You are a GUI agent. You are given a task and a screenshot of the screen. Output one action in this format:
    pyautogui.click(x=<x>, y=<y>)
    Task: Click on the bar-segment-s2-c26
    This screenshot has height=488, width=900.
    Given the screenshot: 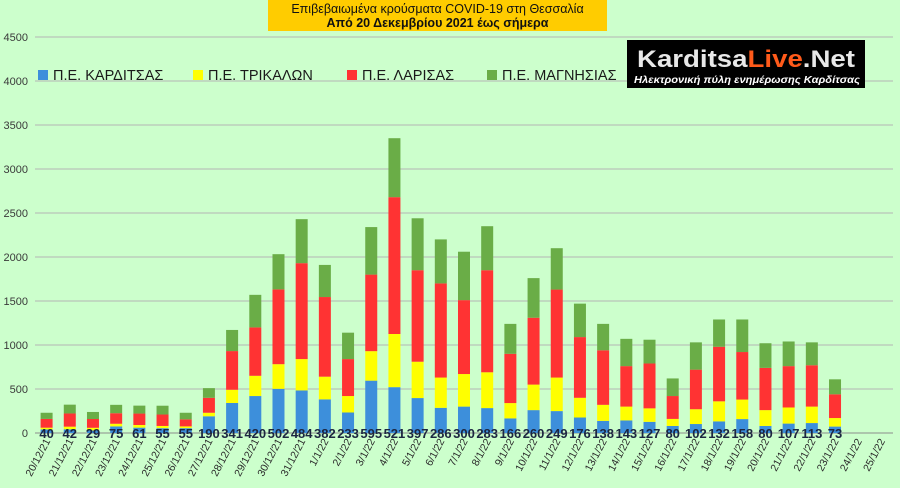 What is the action you would take?
    pyautogui.click(x=649, y=386)
    